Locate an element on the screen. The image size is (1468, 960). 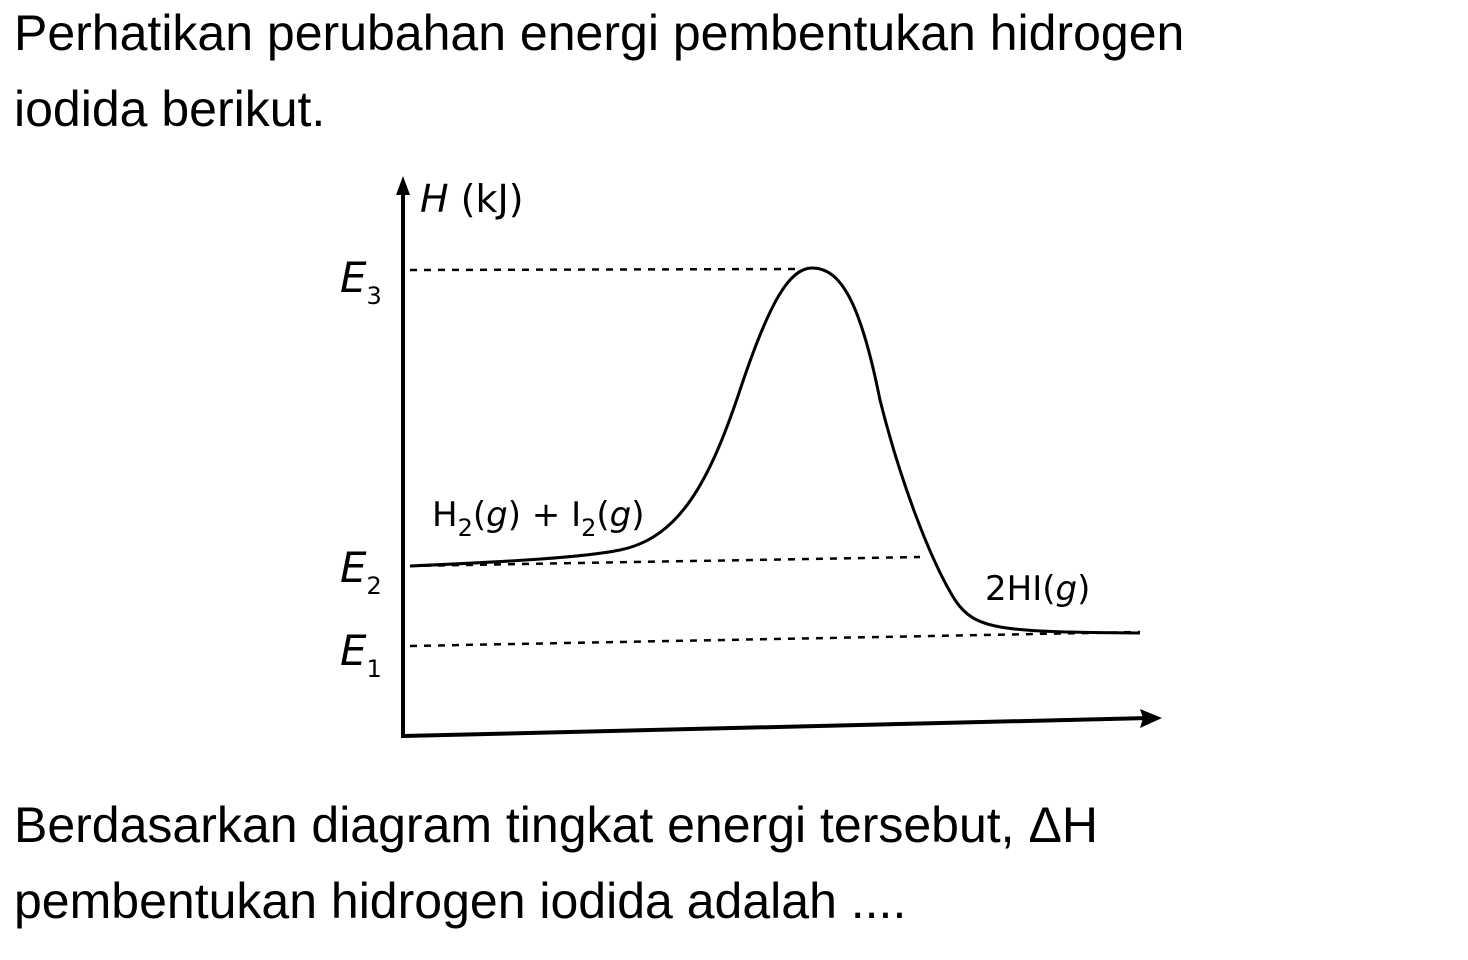
level-label: E2 is located at coordinates (361, 571).